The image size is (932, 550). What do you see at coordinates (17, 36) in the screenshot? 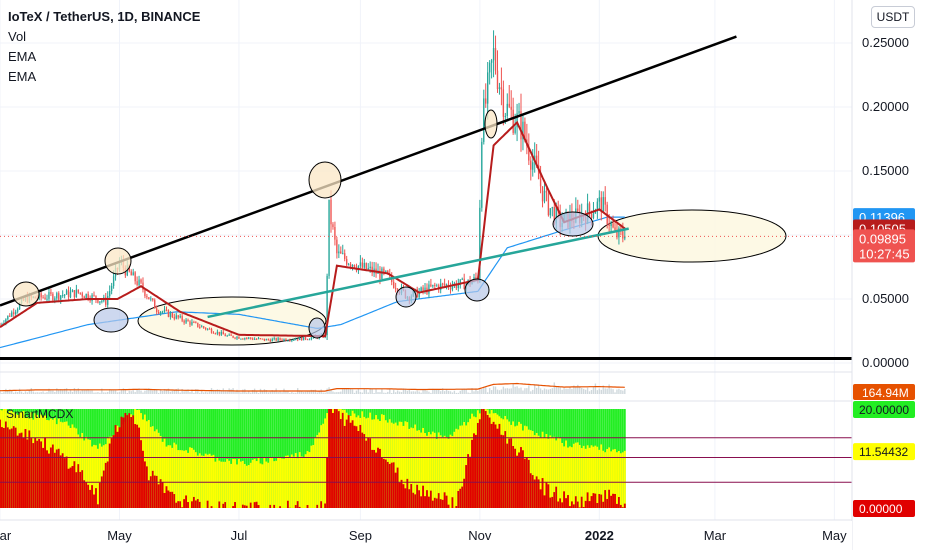
I see `legend-vol: Vol` at bounding box center [17, 36].